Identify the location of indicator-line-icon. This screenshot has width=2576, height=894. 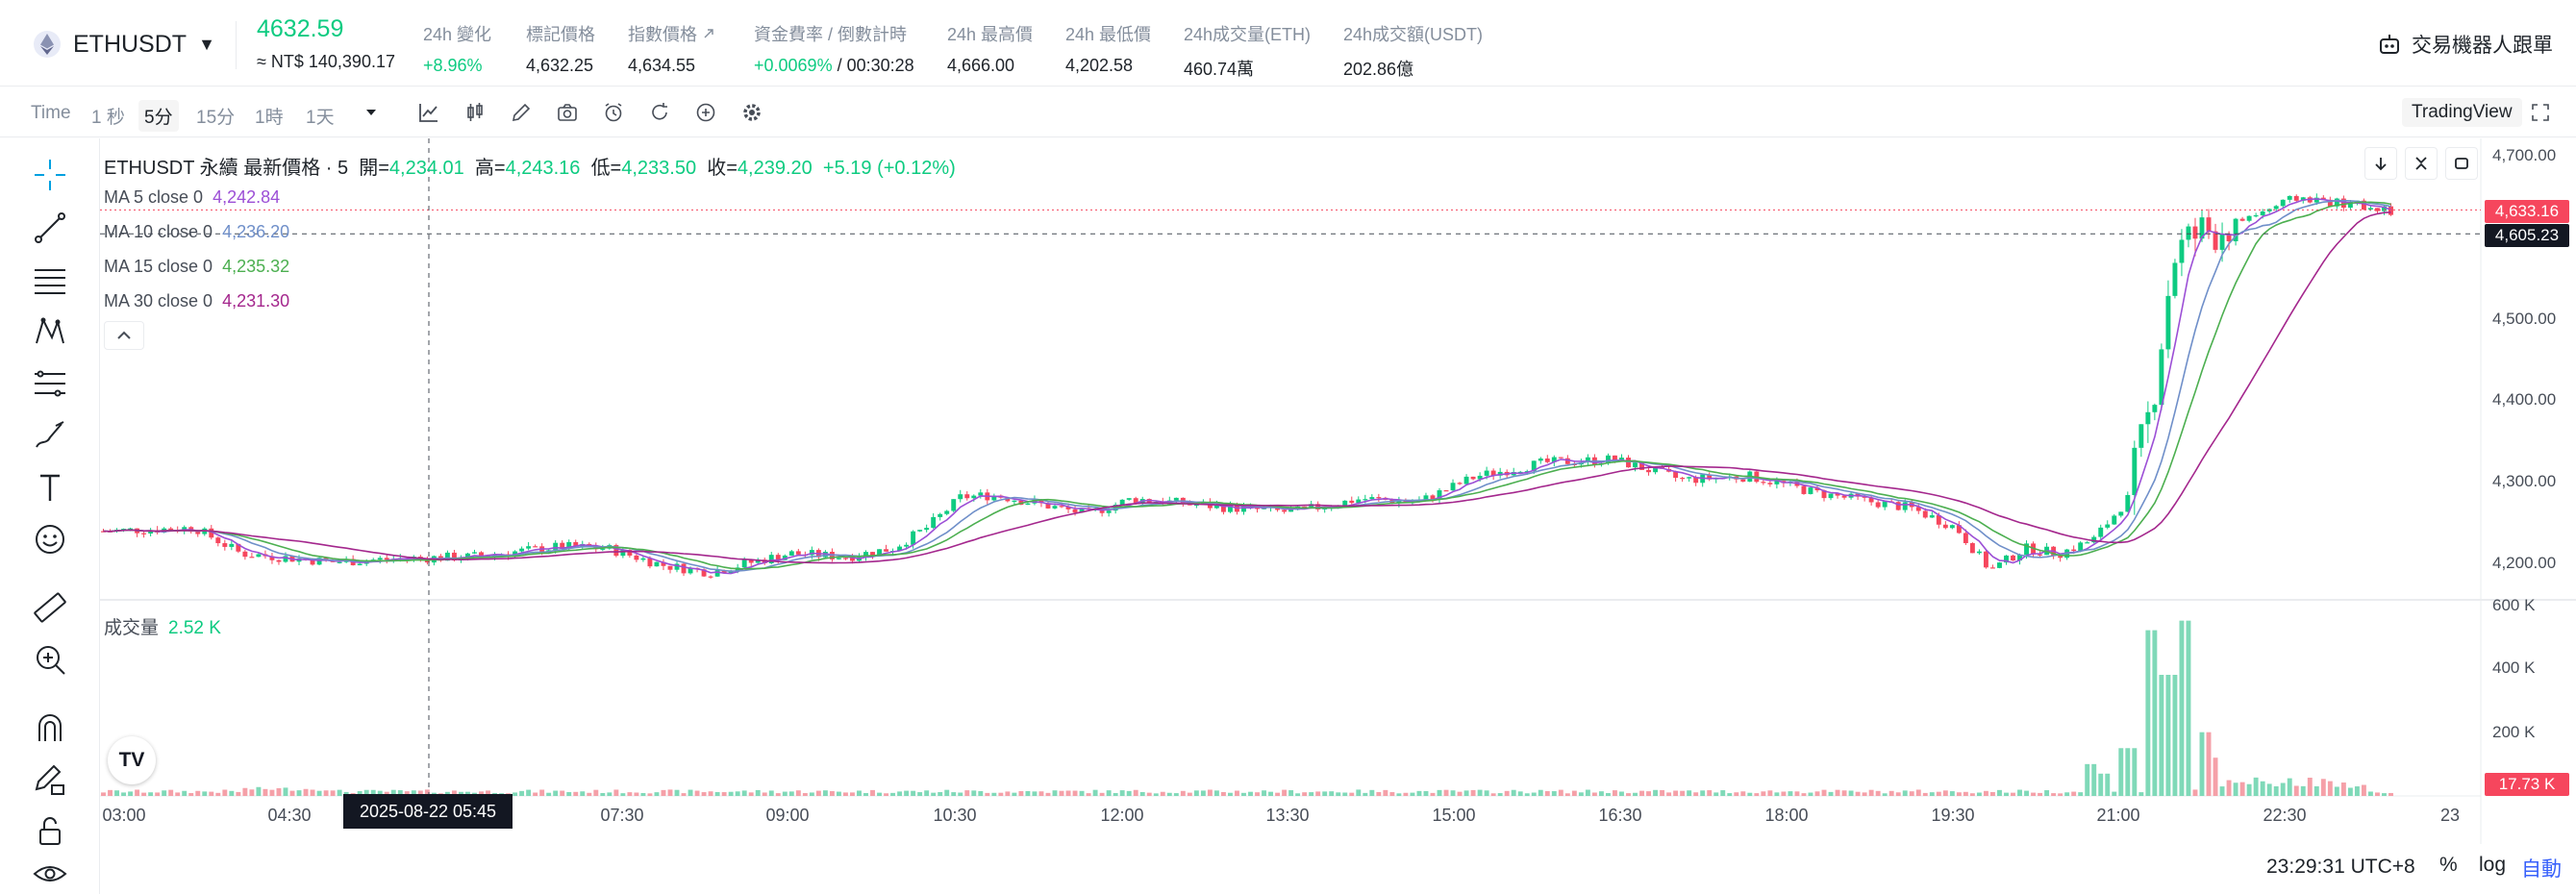
(428, 112).